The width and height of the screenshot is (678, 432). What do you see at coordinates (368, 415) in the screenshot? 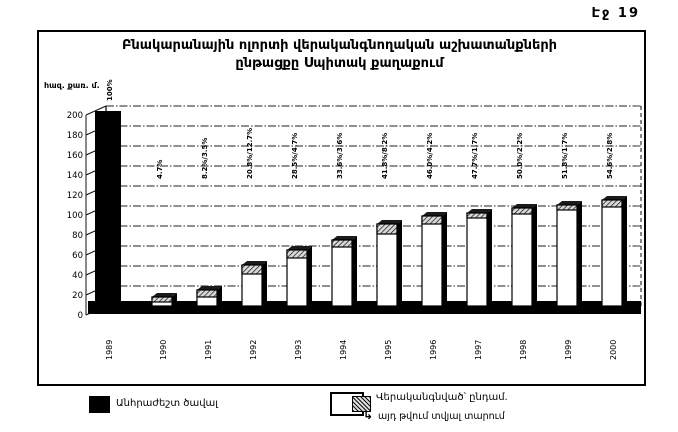
I see `legend-arrow-icon: ↳` at bounding box center [368, 415].